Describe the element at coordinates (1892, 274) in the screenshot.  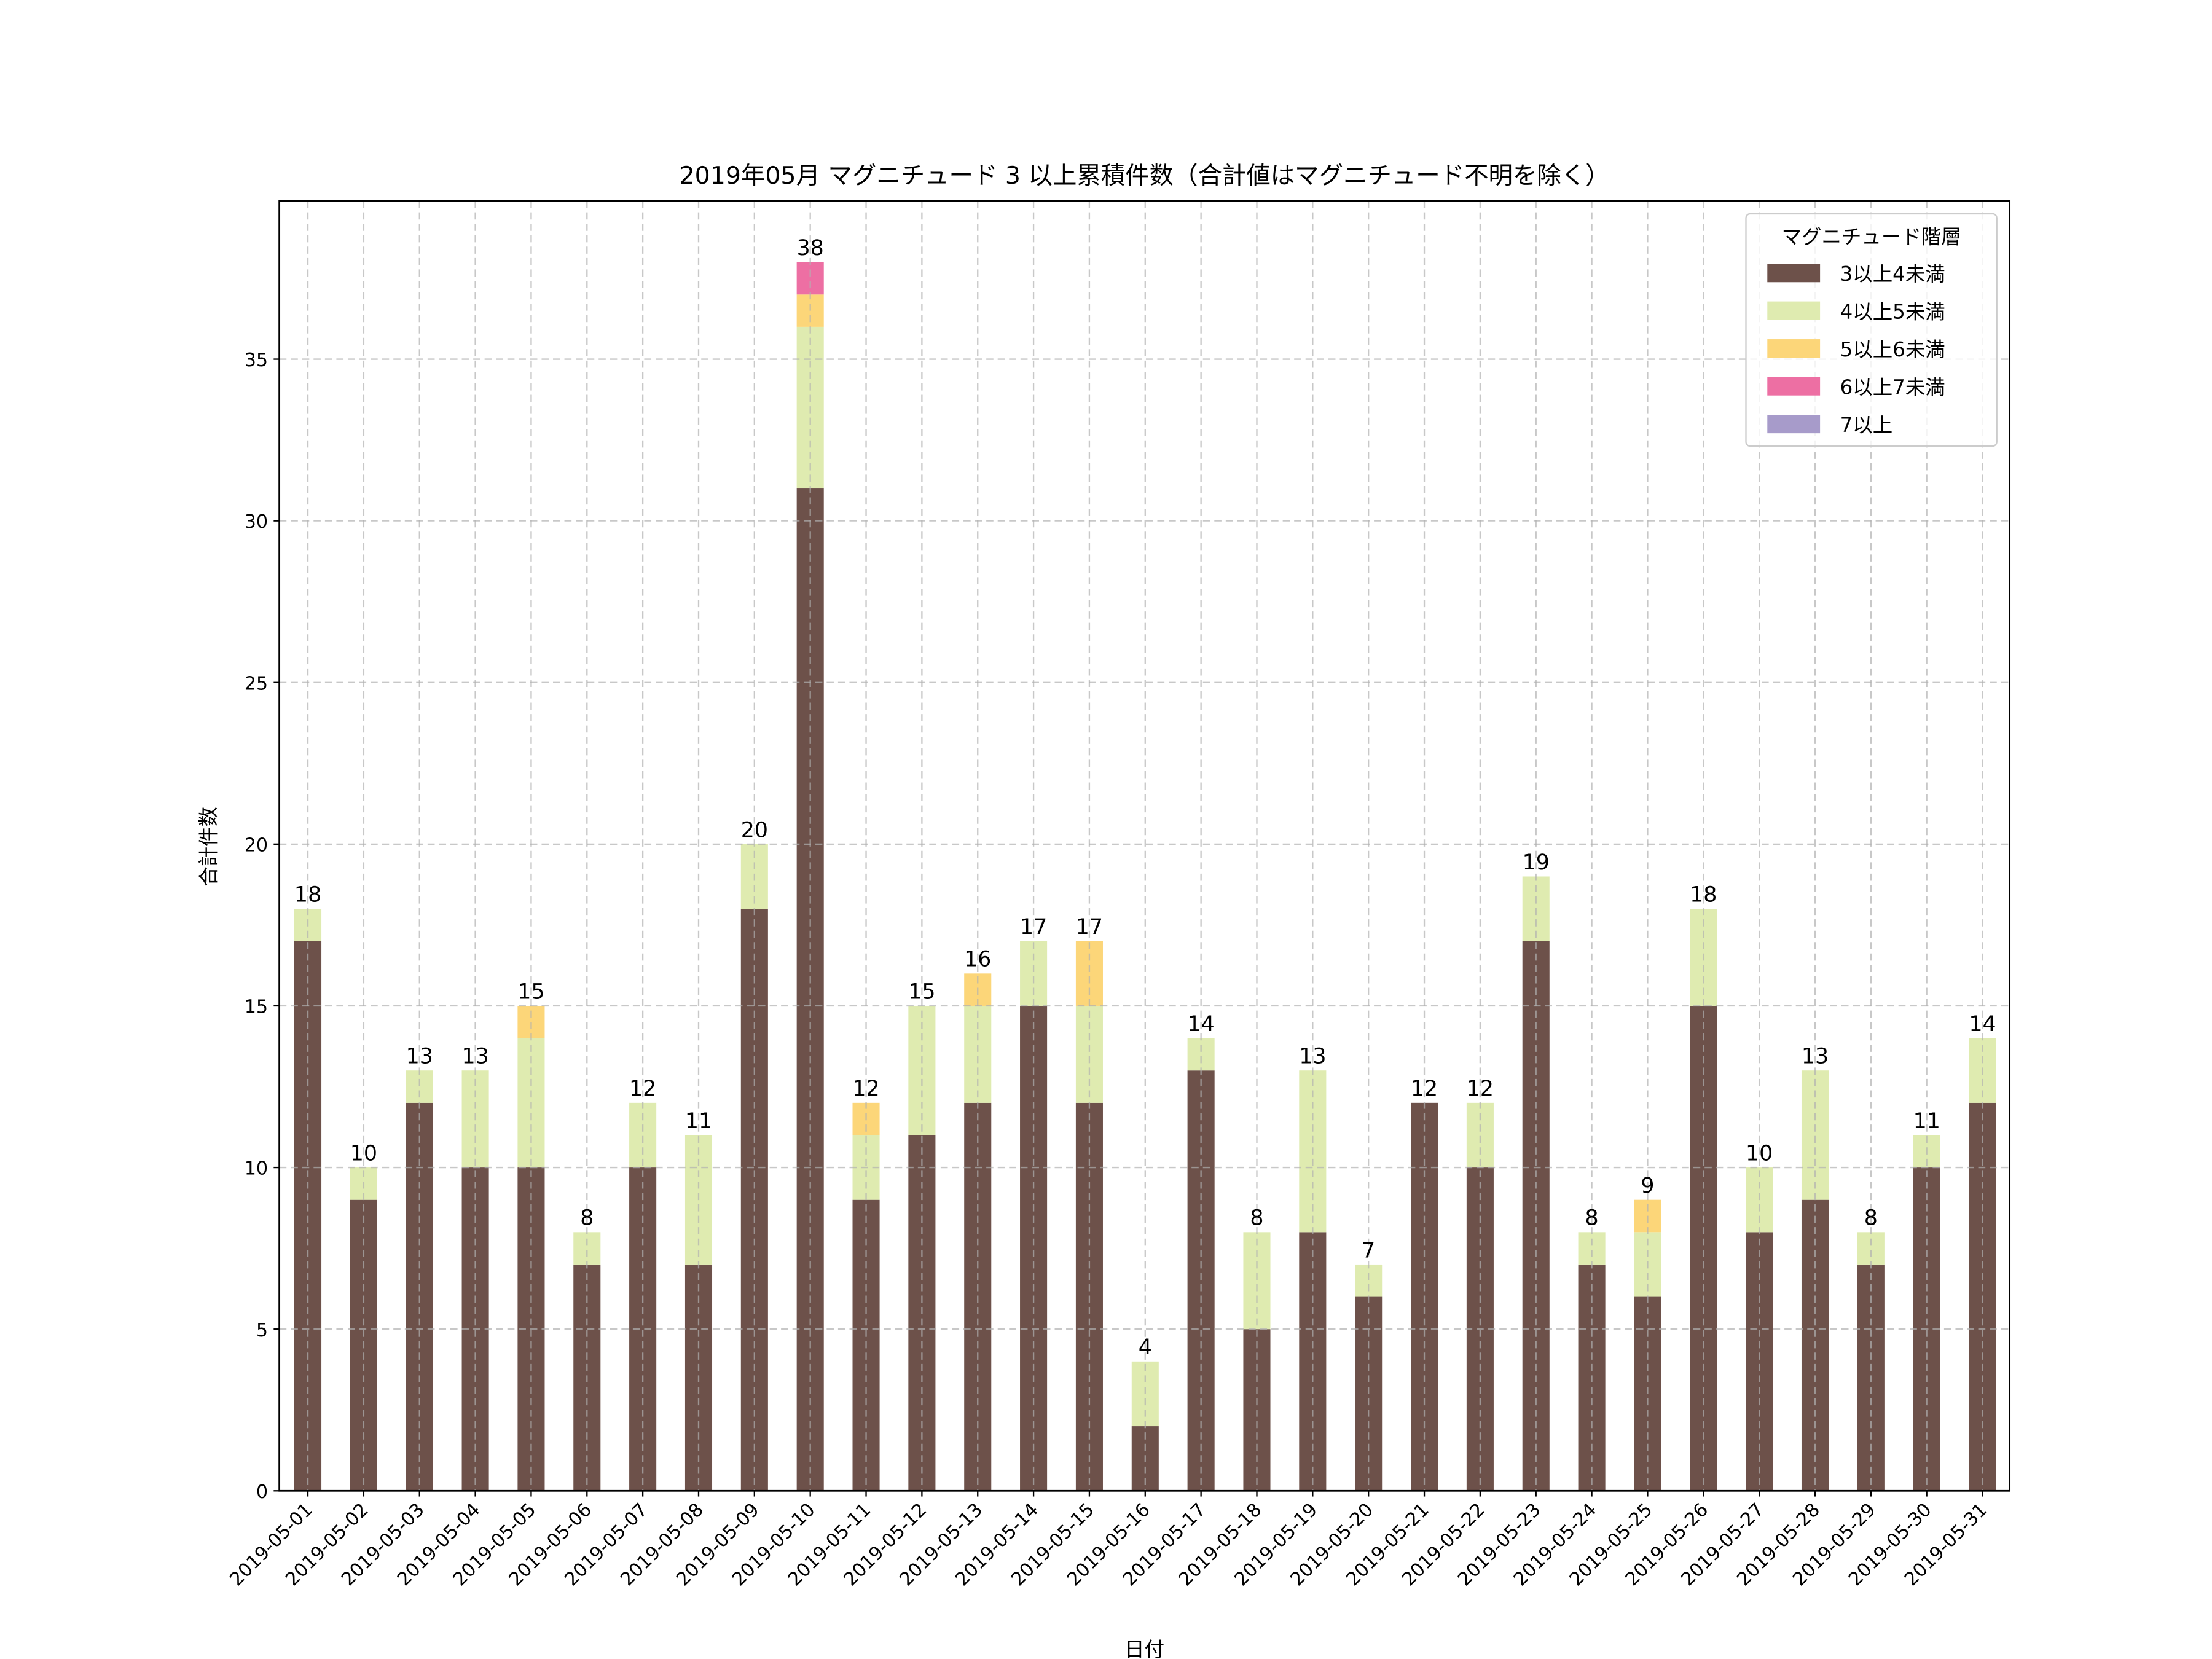
I see `legend-entry: 3以上4未満` at that location.